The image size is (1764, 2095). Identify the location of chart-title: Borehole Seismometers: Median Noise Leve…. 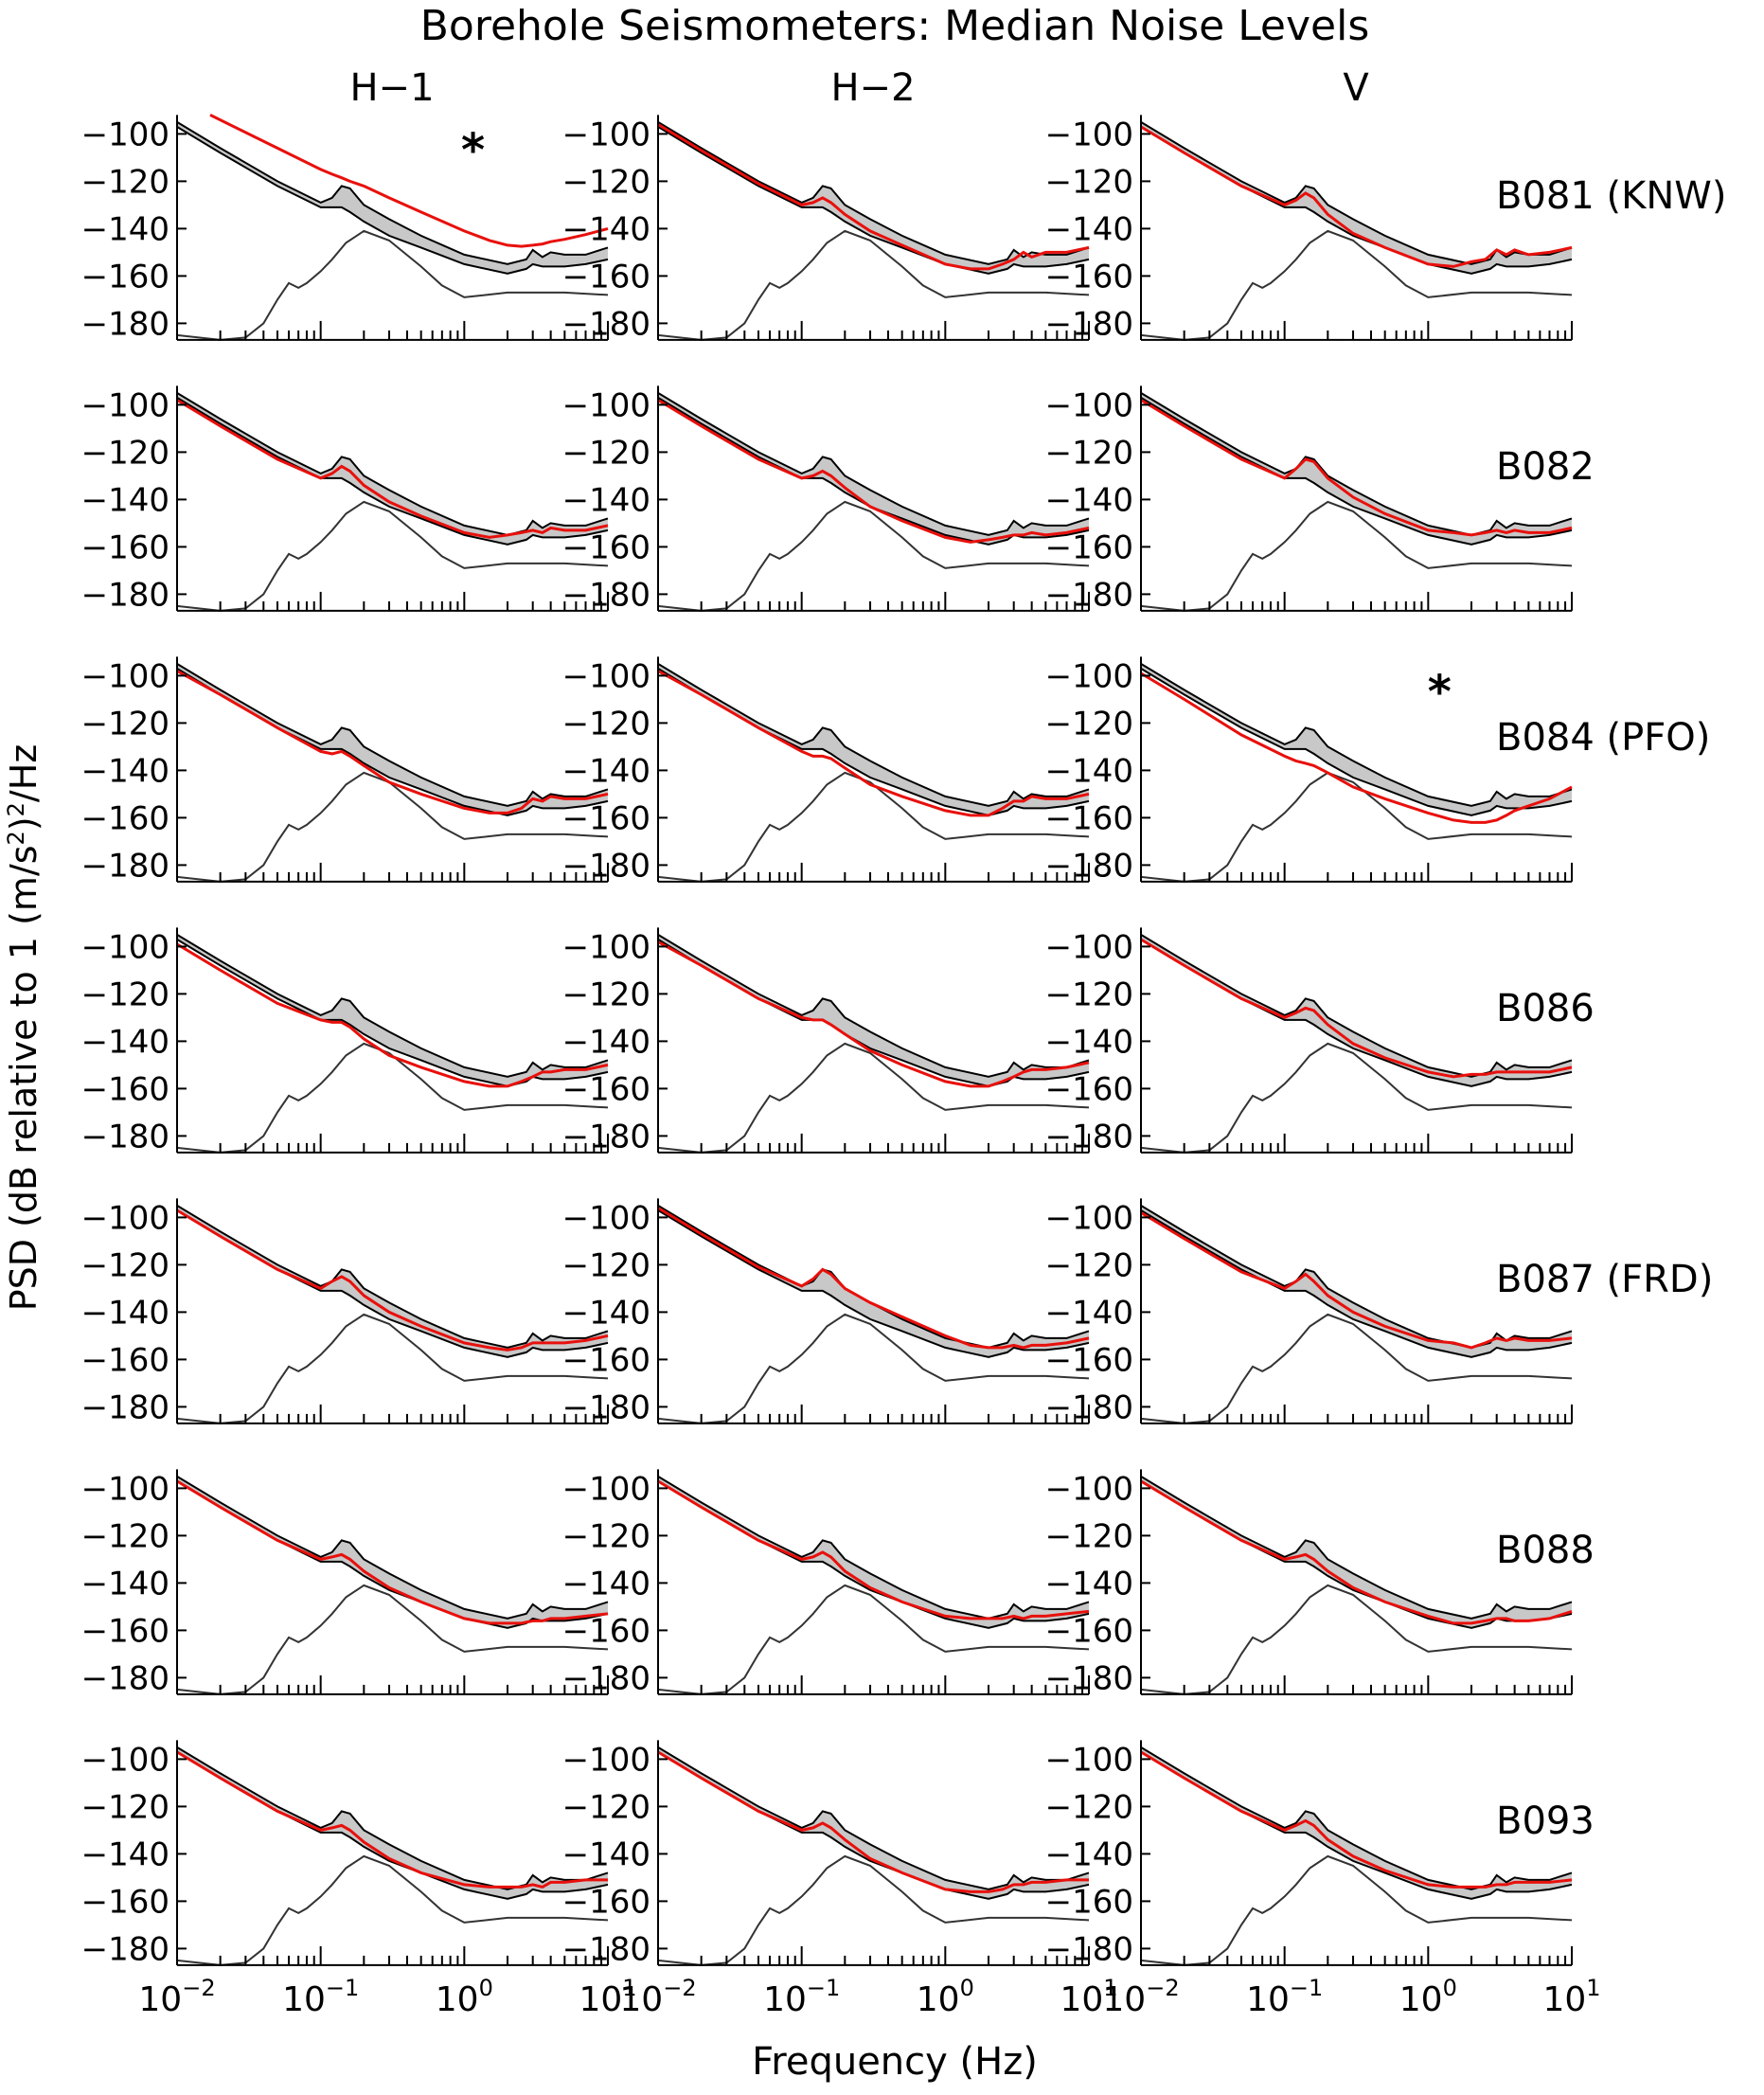
(895, 26).